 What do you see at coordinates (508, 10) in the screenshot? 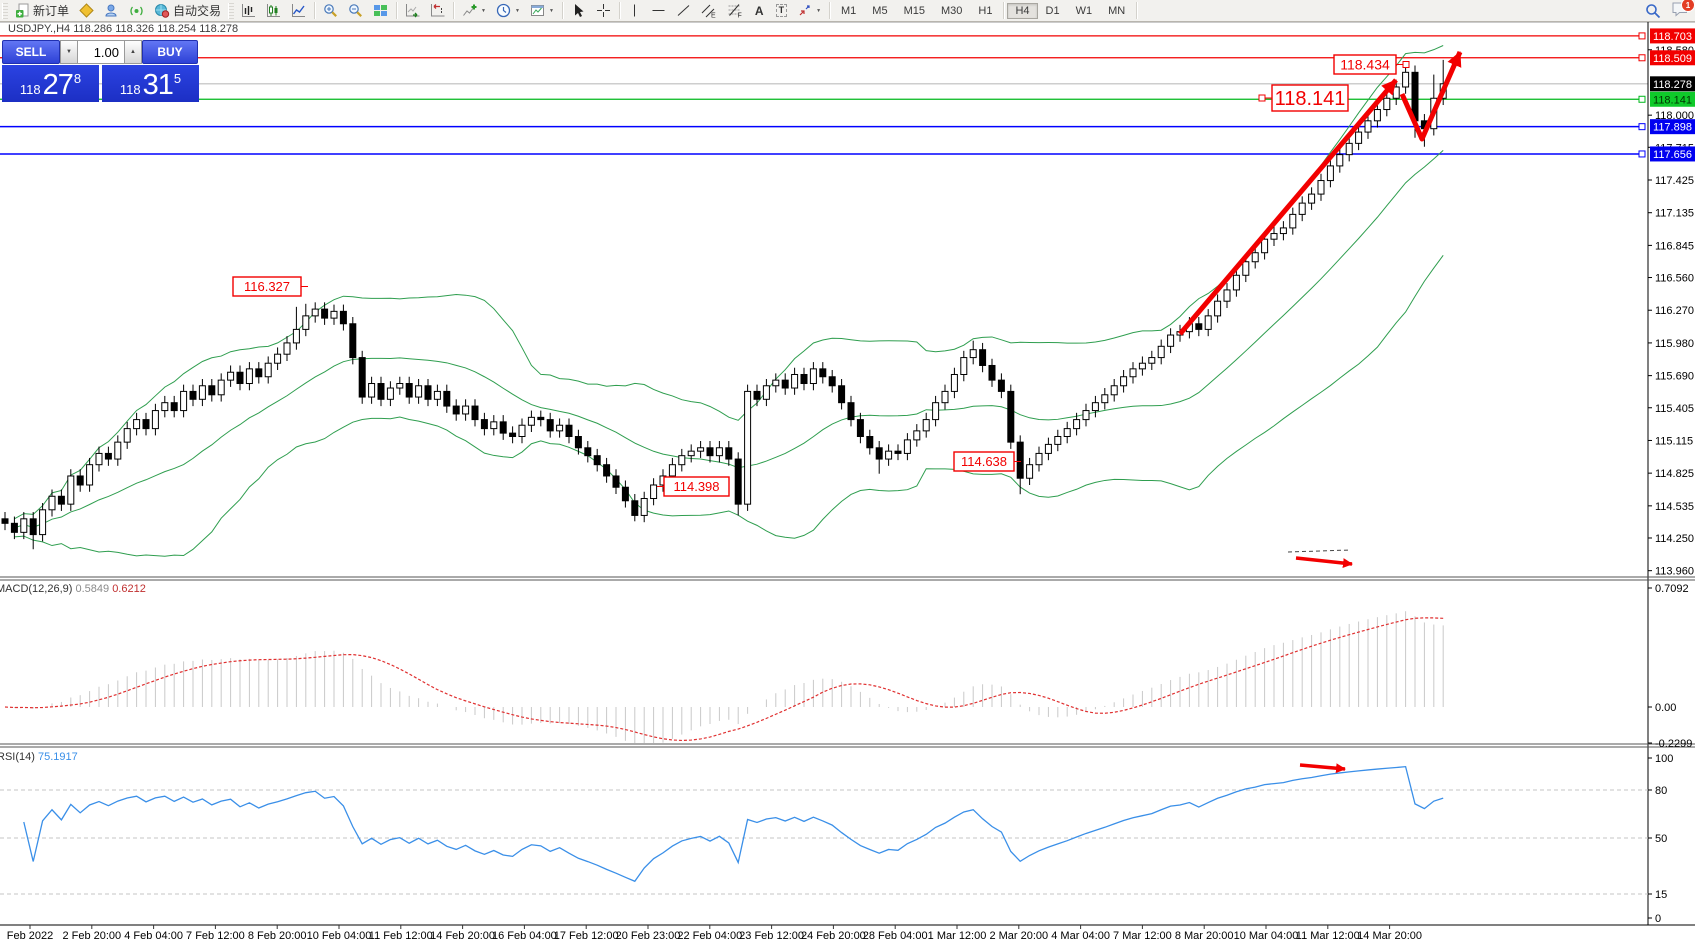
I see `periods-button: ▼` at bounding box center [508, 10].